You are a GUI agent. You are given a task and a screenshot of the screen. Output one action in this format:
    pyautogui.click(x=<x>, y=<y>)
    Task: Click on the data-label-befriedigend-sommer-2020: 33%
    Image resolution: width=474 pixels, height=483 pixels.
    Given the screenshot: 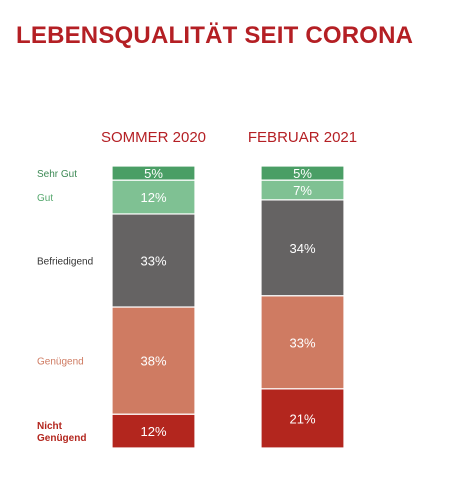 What is the action you would take?
    pyautogui.click(x=153, y=260)
    